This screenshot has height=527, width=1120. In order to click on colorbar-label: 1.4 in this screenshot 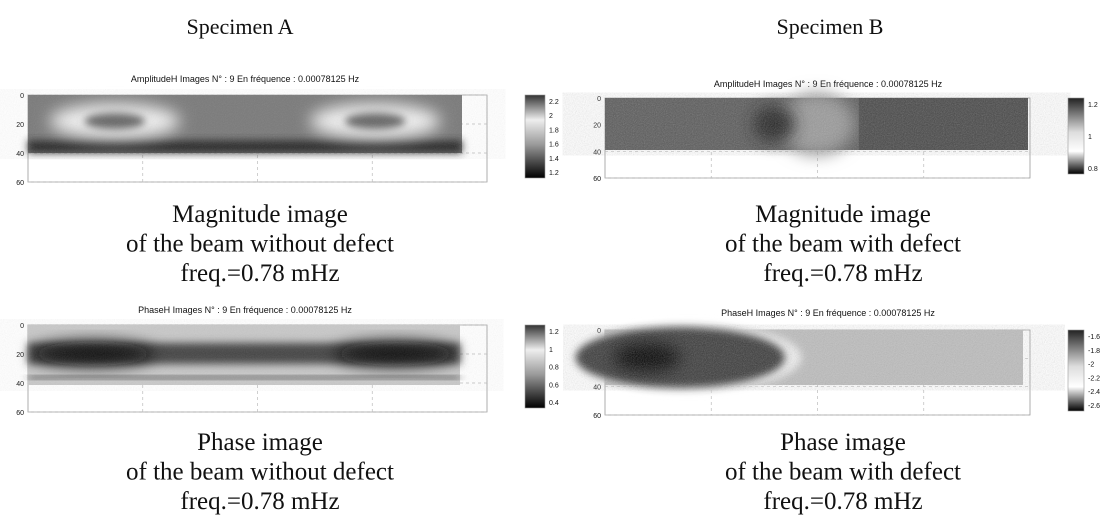, I will do `click(554, 159)`.